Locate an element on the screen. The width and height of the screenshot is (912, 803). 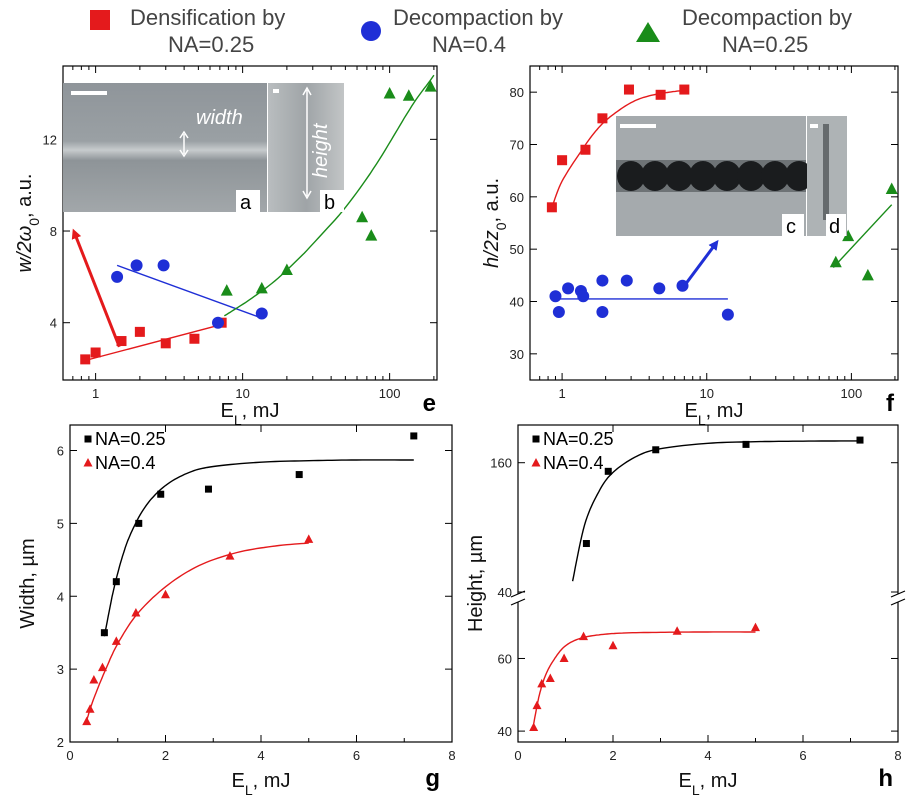
void-spot-row is located at coordinates (715, 176).